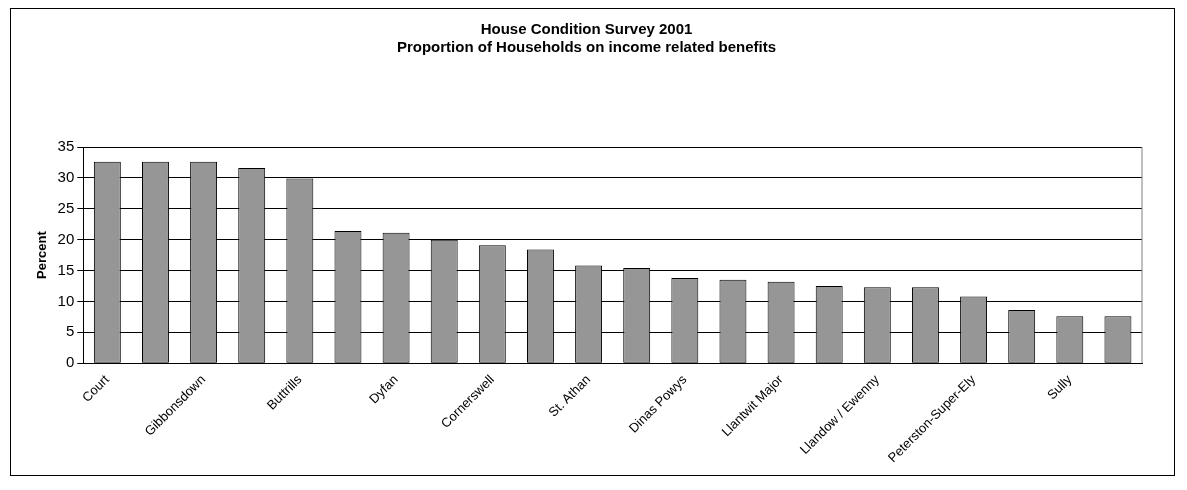  Describe the element at coordinates (66, 238) in the screenshot. I see `y-tick-label: 20` at that location.